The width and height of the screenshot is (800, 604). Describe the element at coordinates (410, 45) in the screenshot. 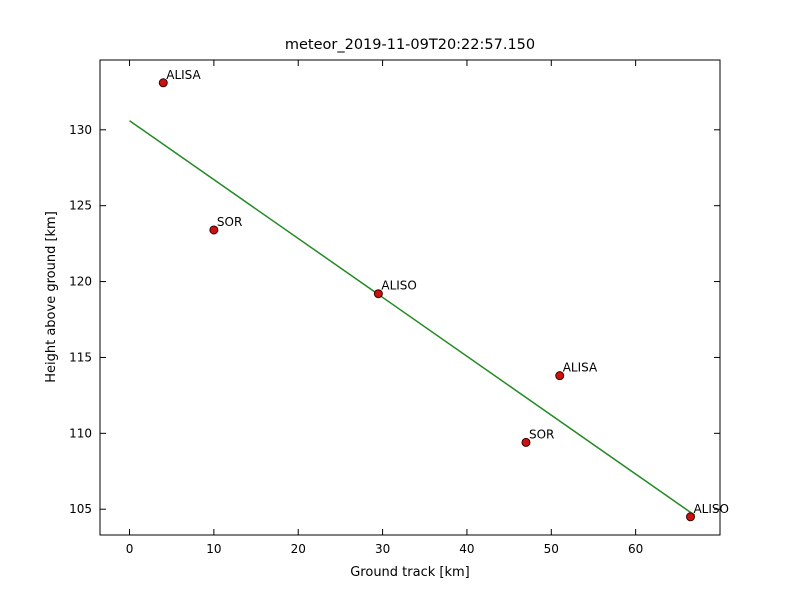

I see `chart-title: meteor_2019-11-09T20:22:57.150` at that location.